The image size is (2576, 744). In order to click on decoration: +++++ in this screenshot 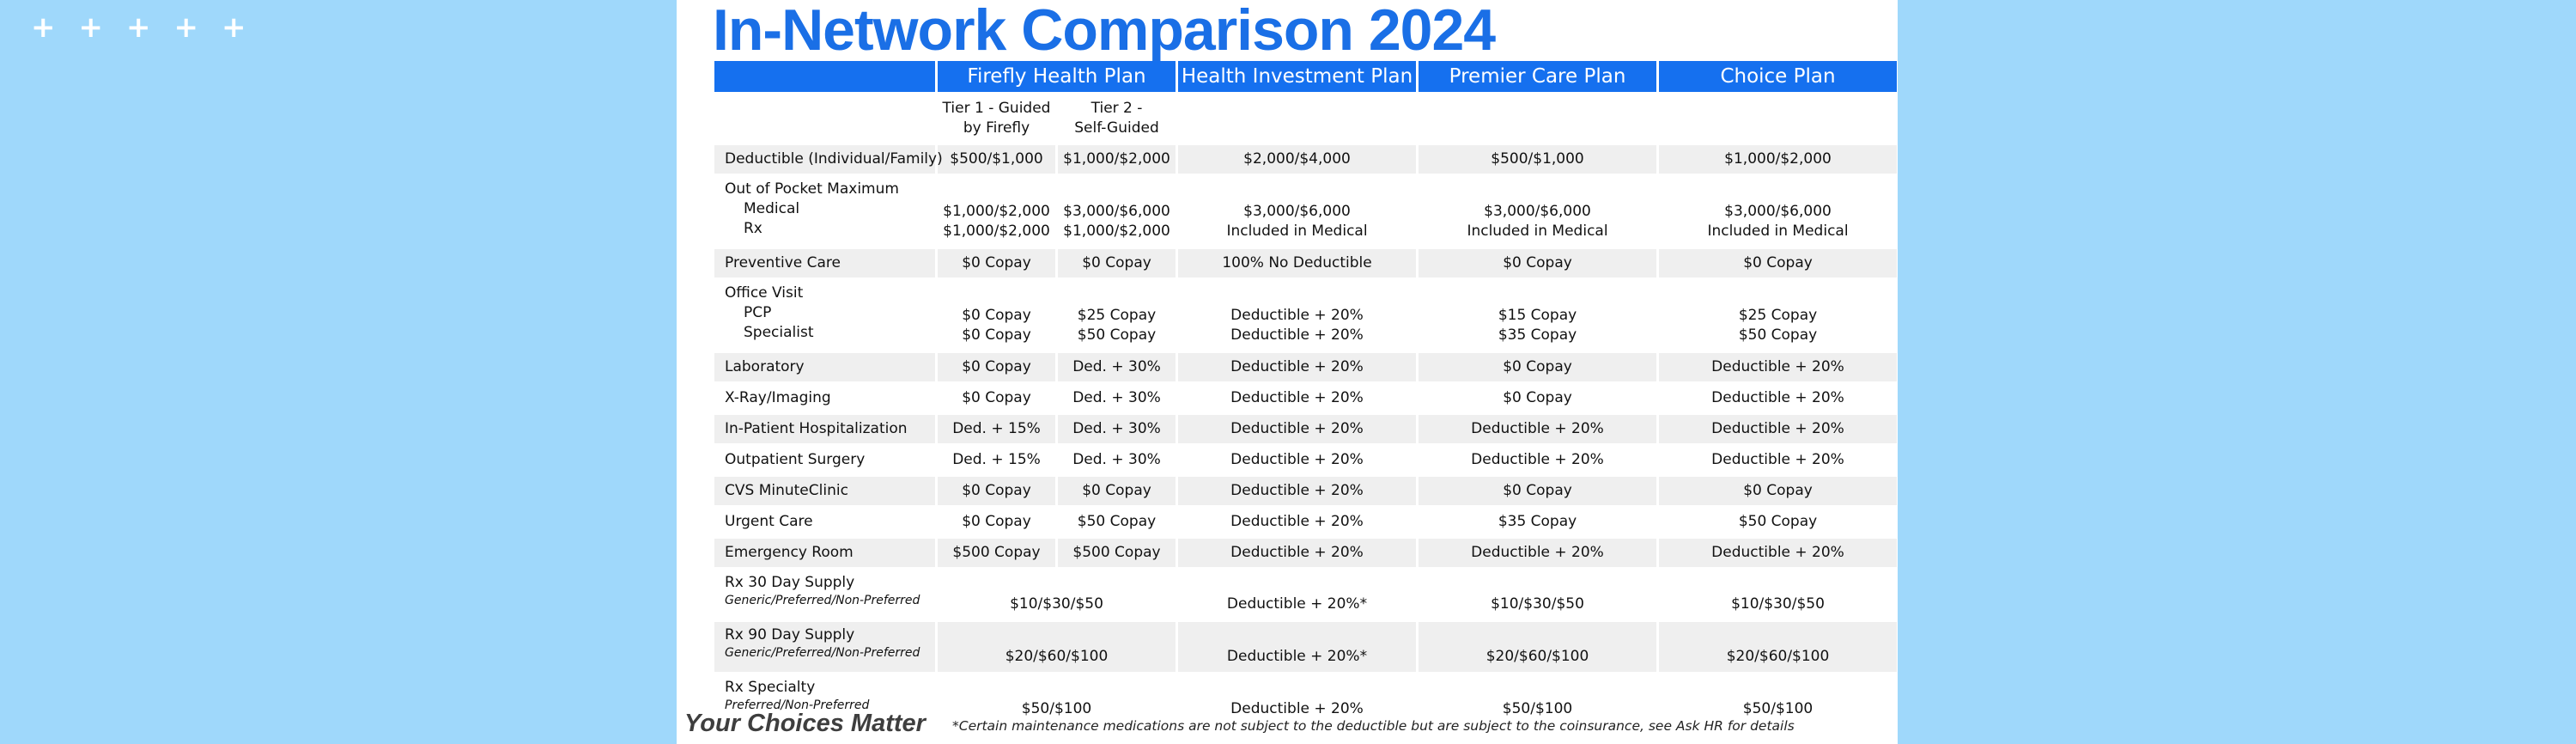, I will do `click(150, 28)`.